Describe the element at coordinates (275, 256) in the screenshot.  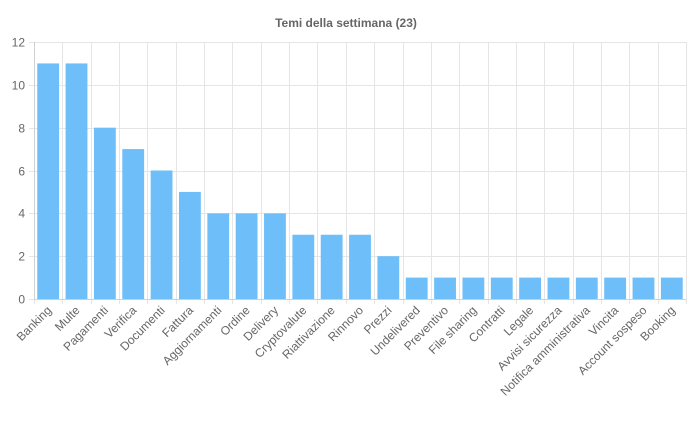
I see `bar-delivery` at that location.